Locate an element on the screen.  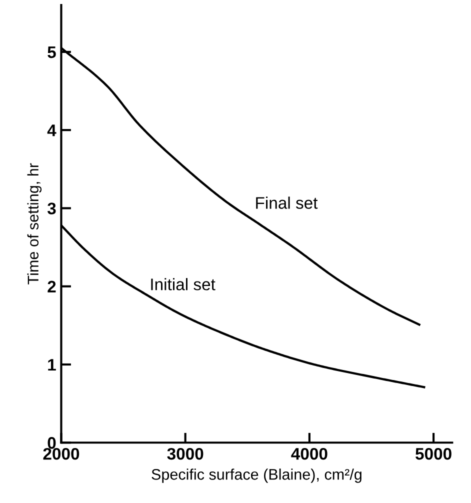
y-tick-label: 0 is located at coordinates (52, 443).